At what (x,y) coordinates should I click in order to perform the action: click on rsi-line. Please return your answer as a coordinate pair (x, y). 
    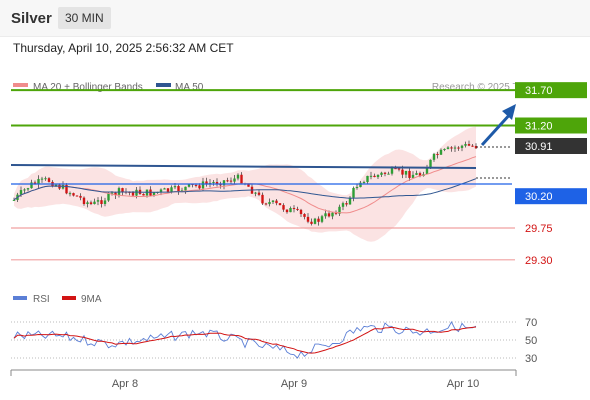
    Looking at the image, I should click on (245, 340).